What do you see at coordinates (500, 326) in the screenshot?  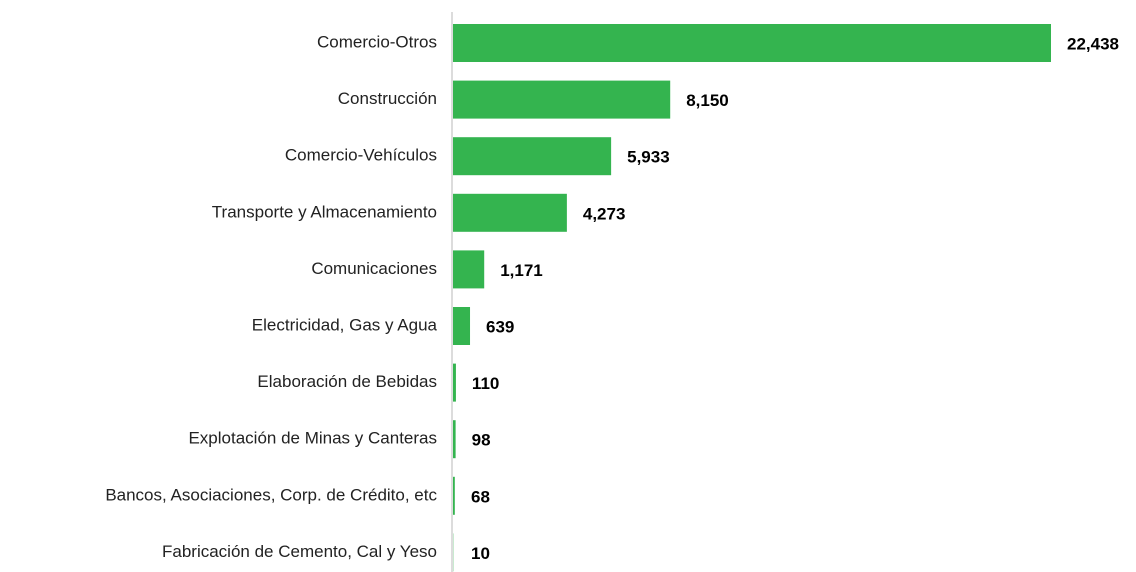 I see `value-label: 639` at bounding box center [500, 326].